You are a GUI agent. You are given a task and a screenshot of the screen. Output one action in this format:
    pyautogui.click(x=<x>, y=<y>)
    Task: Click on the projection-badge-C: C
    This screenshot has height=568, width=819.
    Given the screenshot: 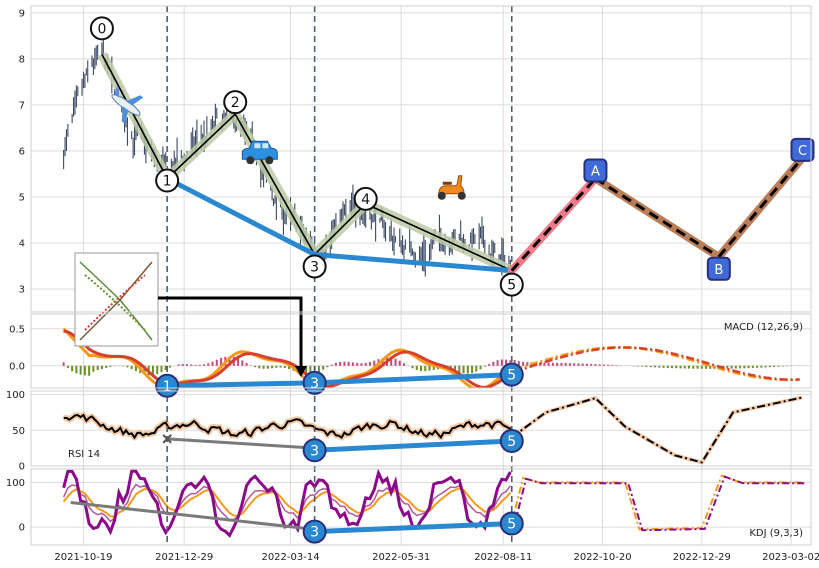 What is the action you would take?
    pyautogui.click(x=802, y=149)
    